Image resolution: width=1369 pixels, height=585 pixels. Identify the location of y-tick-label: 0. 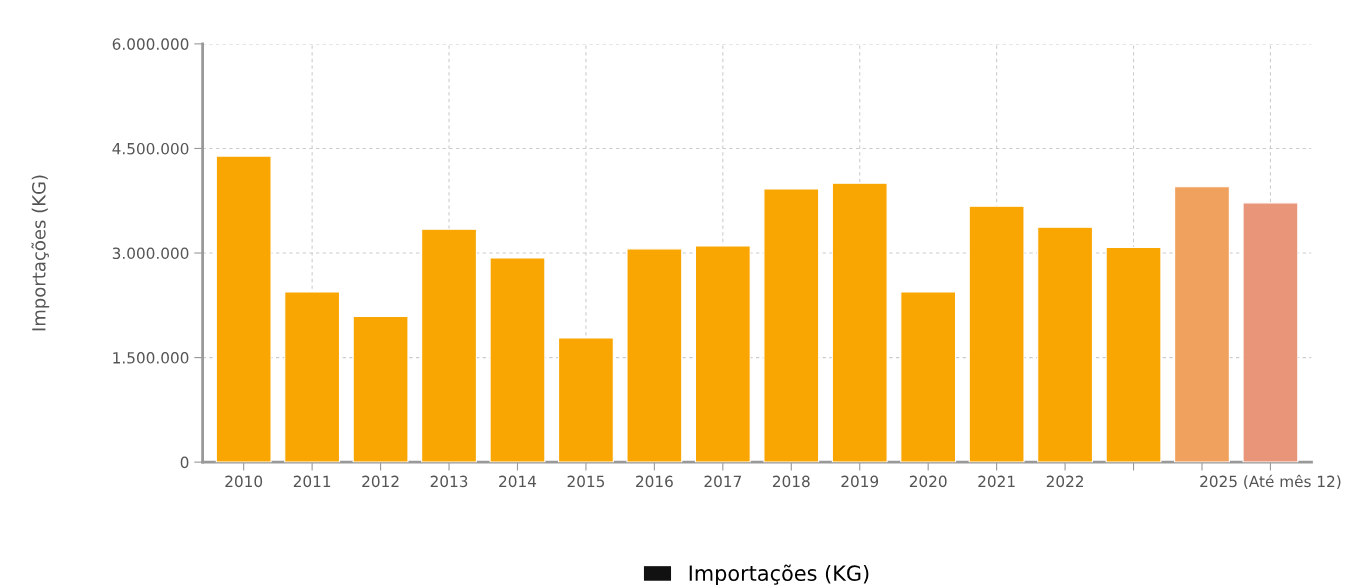
(184, 462).